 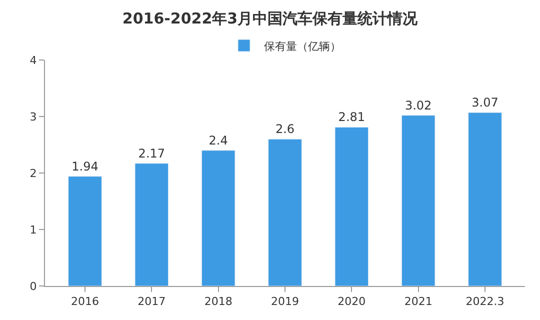 I want to click on y-tick-label: 4, so click(x=33, y=60).